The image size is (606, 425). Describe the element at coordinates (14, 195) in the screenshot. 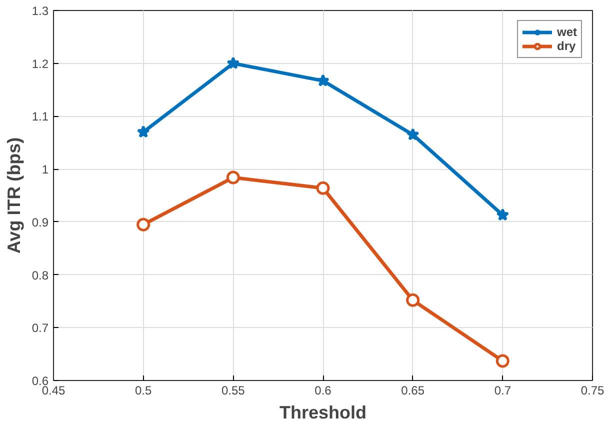

I see `y-axis-title: Avg ITR (bps)` at that location.